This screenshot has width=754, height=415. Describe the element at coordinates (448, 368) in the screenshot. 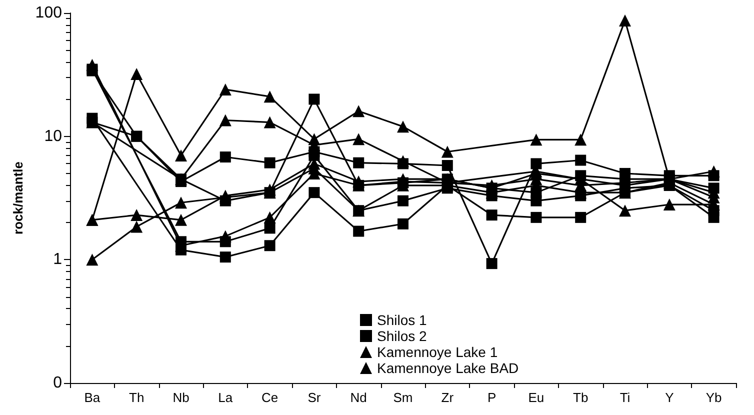

I see `legend-label: Kamennoye Lake BAD` at that location.